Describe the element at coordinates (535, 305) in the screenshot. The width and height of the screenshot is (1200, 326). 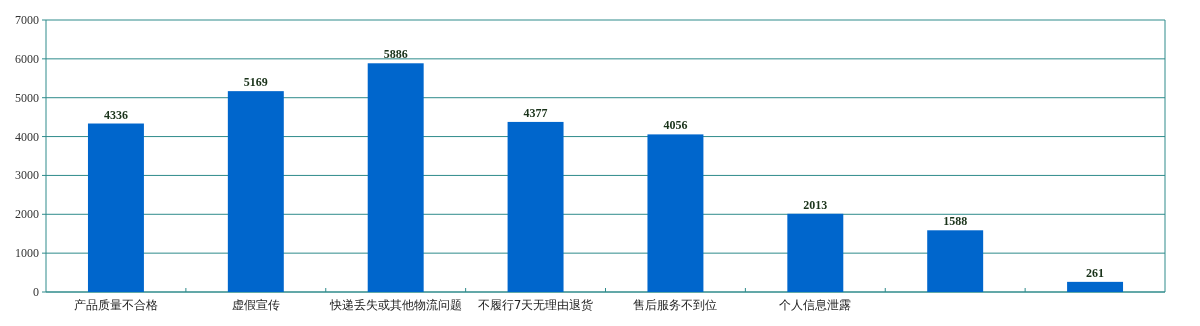
I see `x-tick-label: 不履行7天无理由退货` at that location.